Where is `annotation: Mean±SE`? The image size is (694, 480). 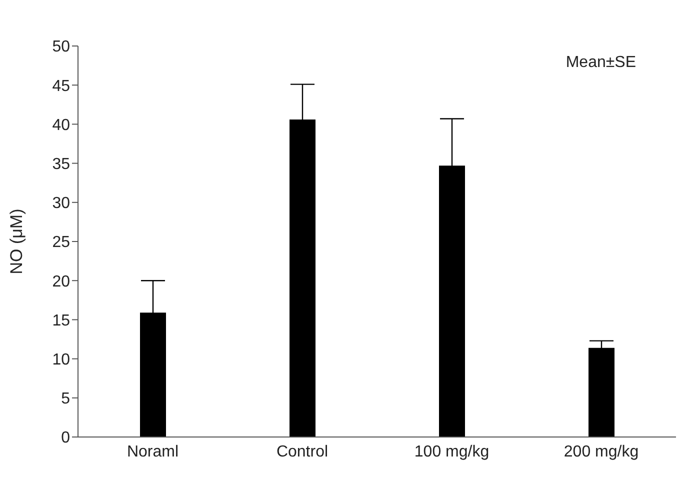 annotation: Mean±SE is located at coordinates (601, 63).